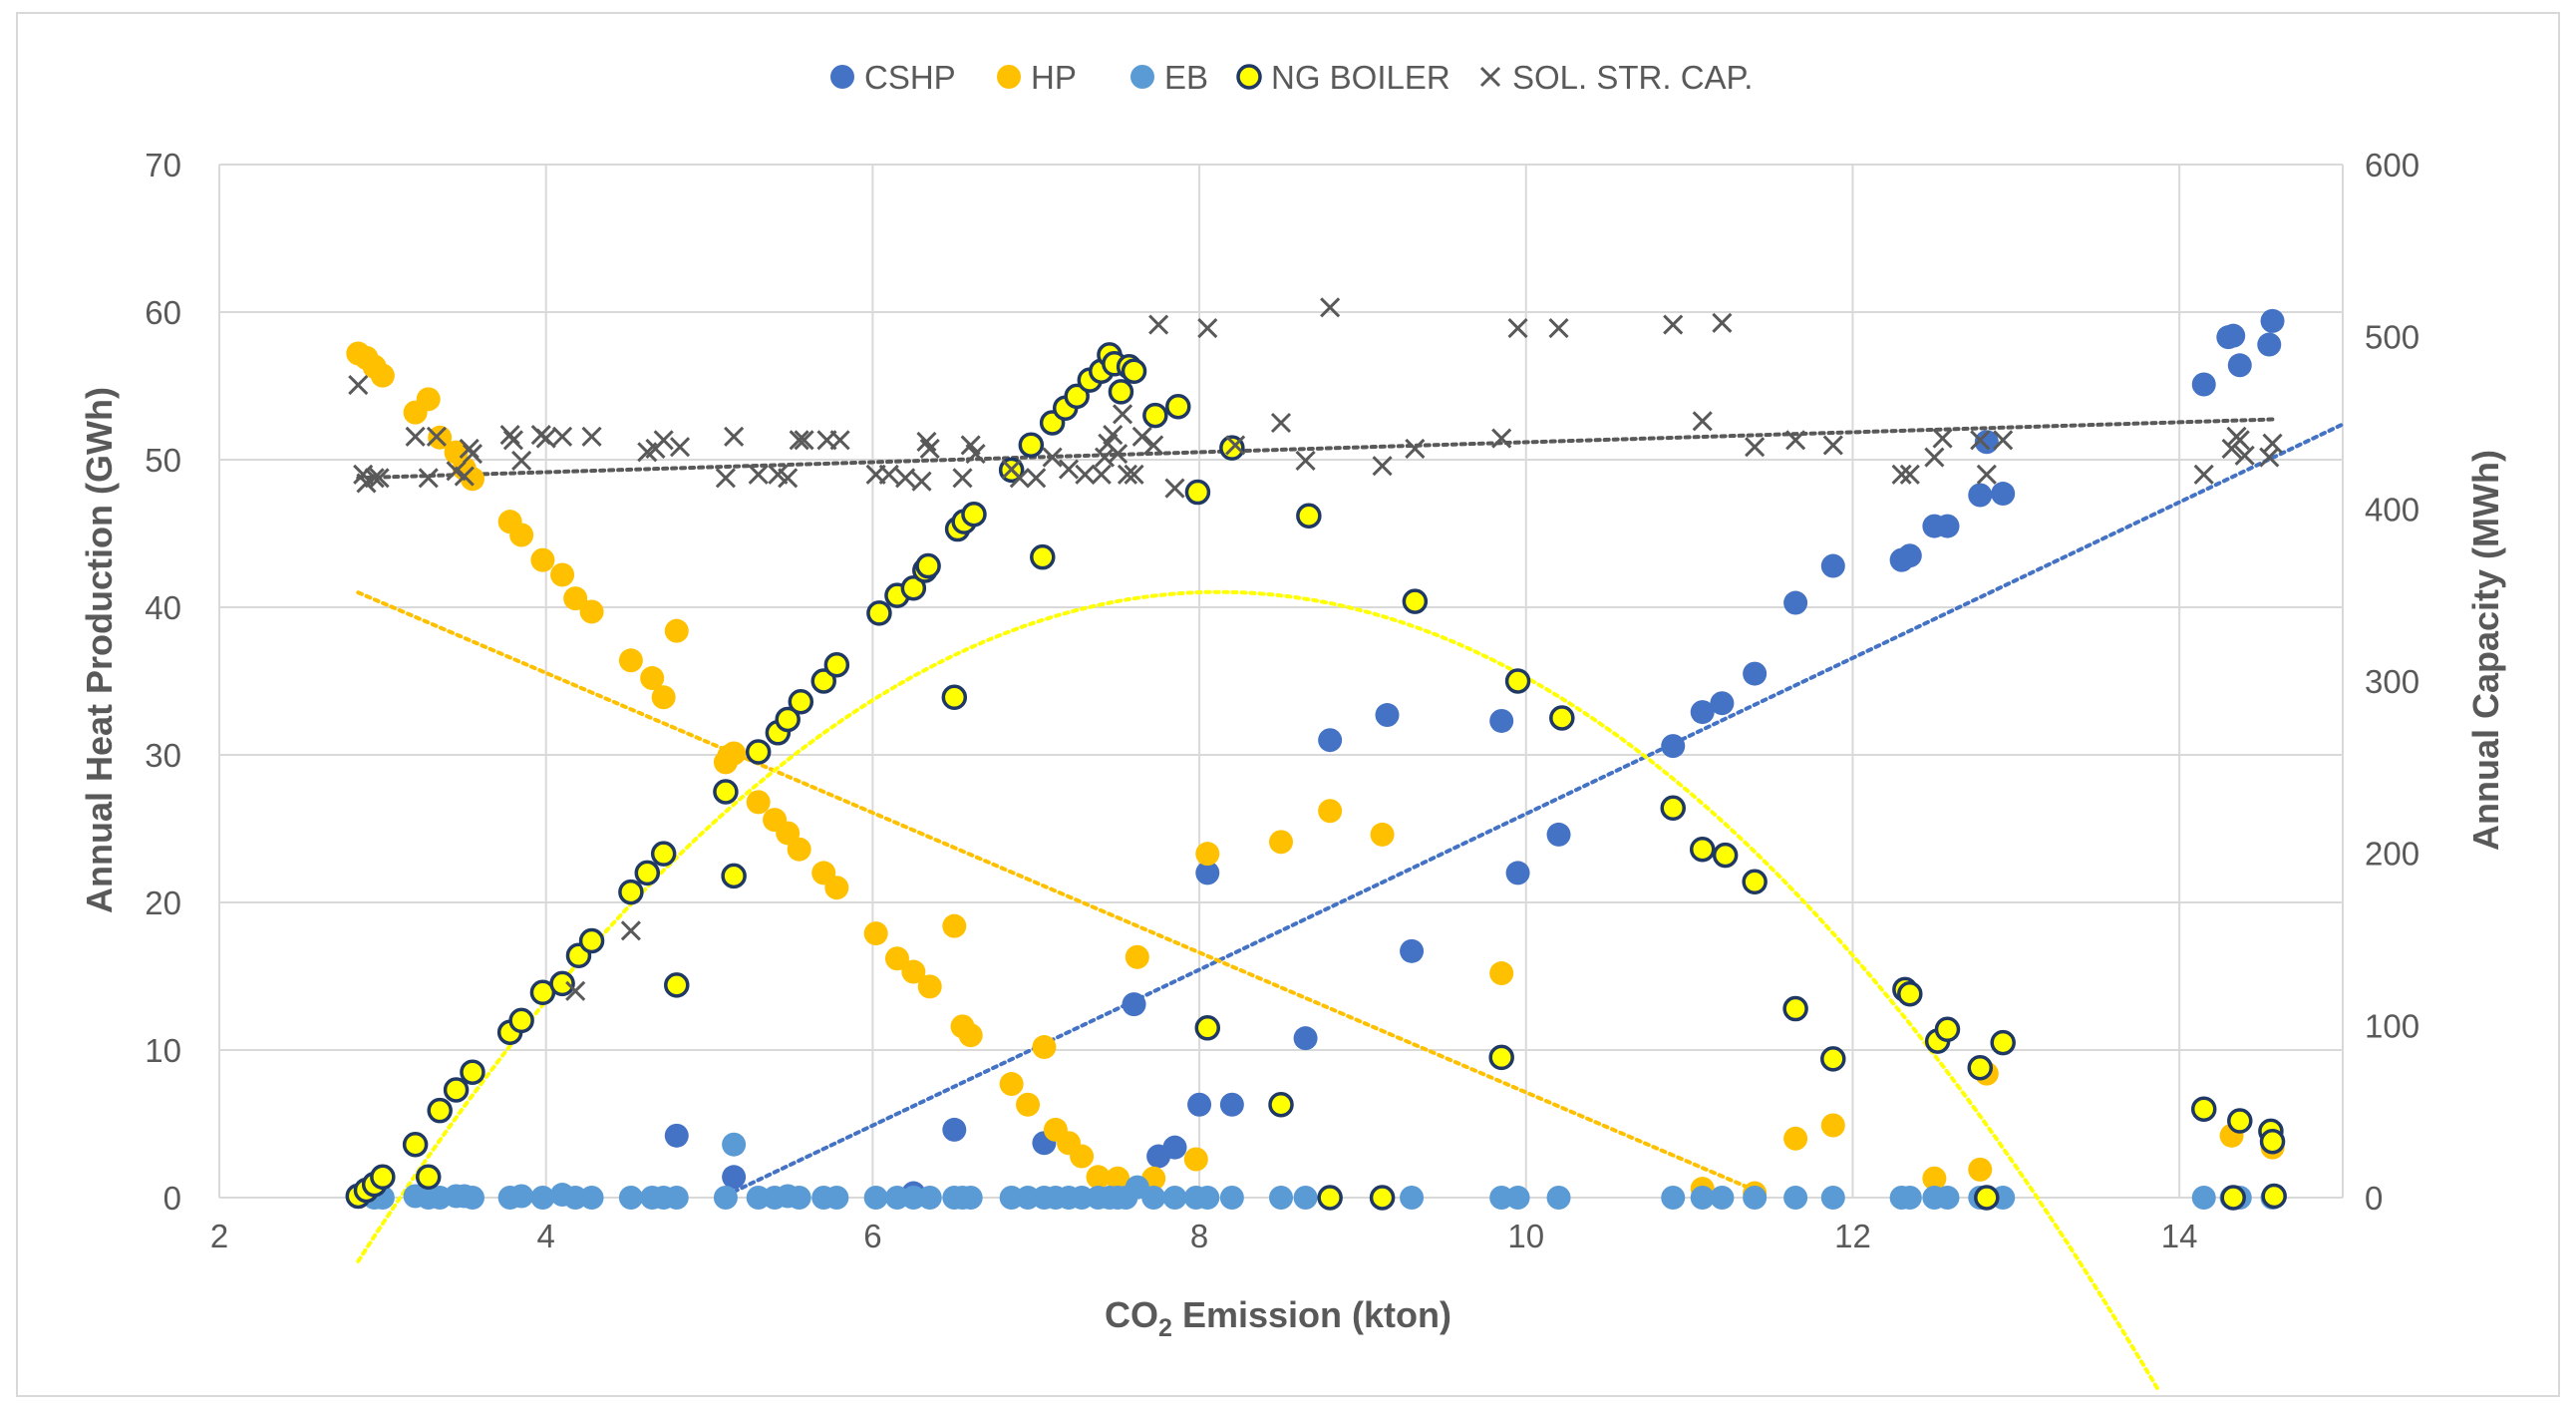 The image size is (2576, 1414). What do you see at coordinates (163, 1050) in the screenshot?
I see `y-tick-label: 10` at bounding box center [163, 1050].